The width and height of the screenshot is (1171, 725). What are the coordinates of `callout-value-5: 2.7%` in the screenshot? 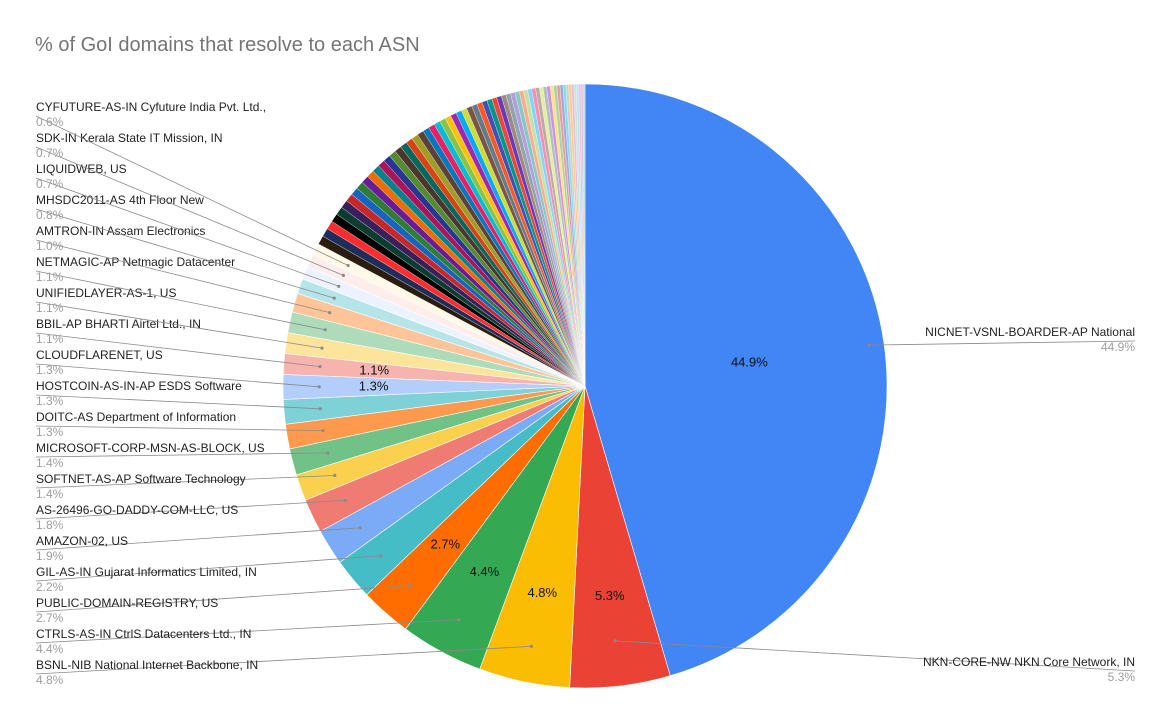 It's located at (50, 618).